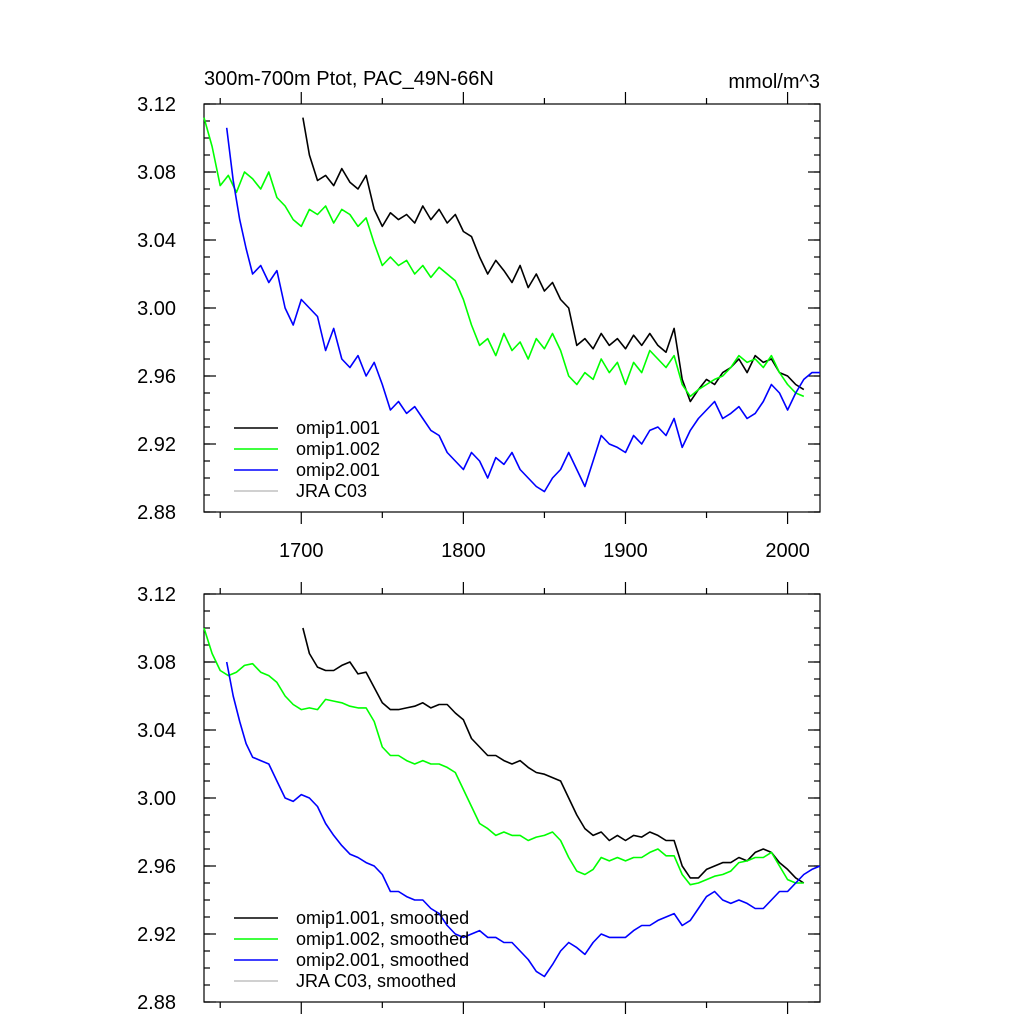 This screenshot has height=1024, width=1024. I want to click on x-tick-label: 1700, so click(301, 551).